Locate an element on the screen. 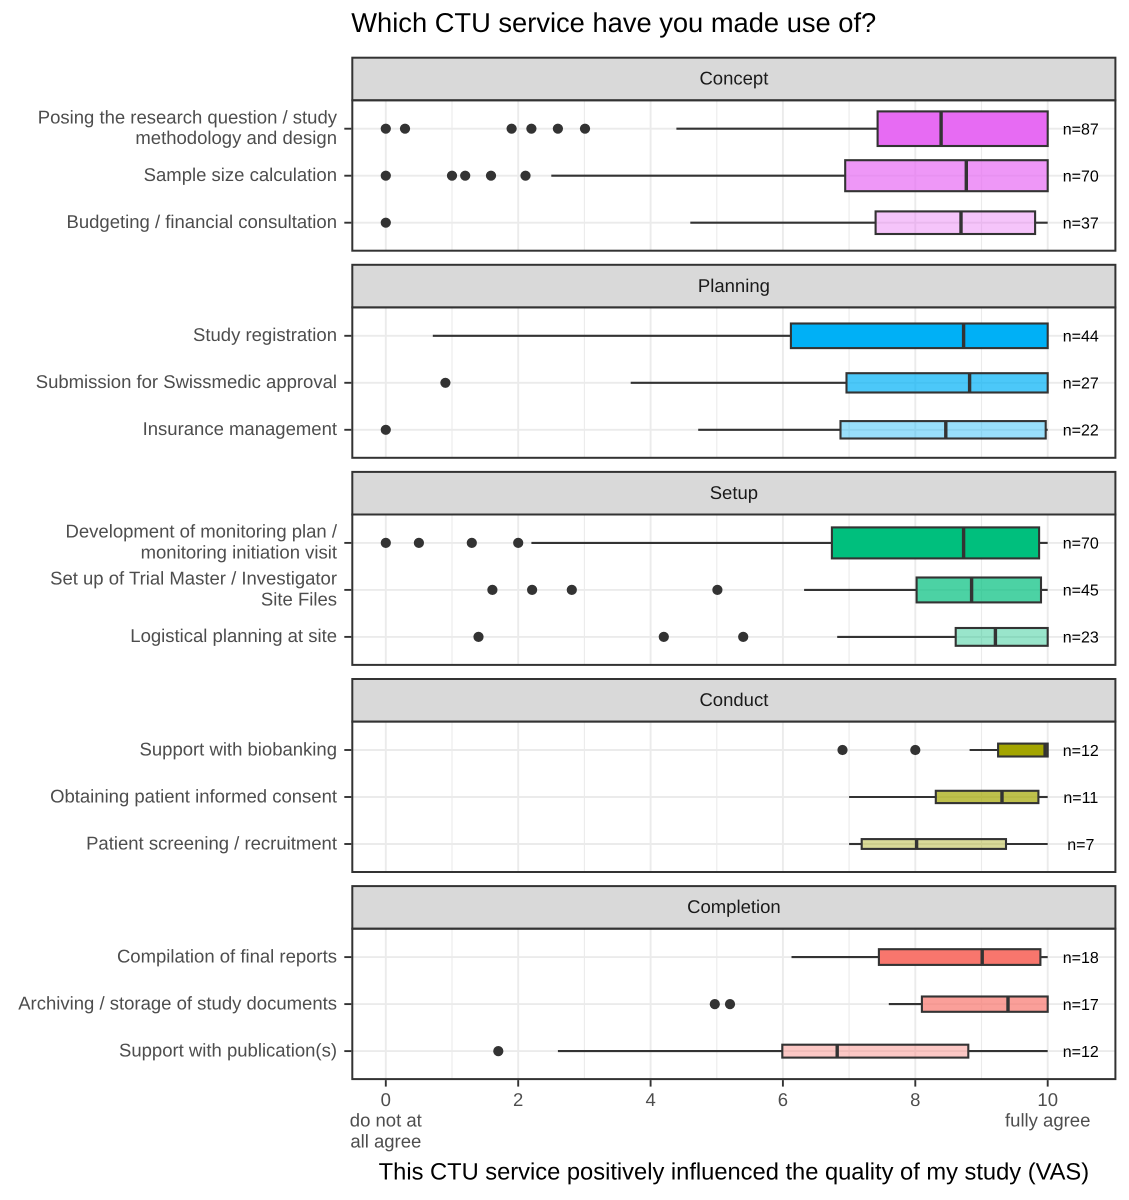 The width and height of the screenshot is (1129, 1200). svg-text: Logistical planning at site is located at coordinates (233, 635).